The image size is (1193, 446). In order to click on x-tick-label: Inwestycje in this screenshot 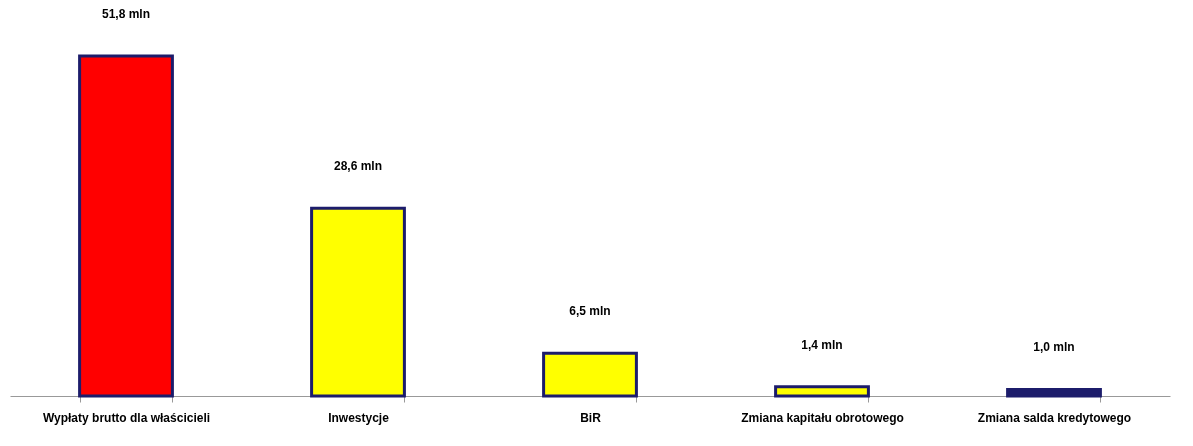, I will do `click(359, 417)`.